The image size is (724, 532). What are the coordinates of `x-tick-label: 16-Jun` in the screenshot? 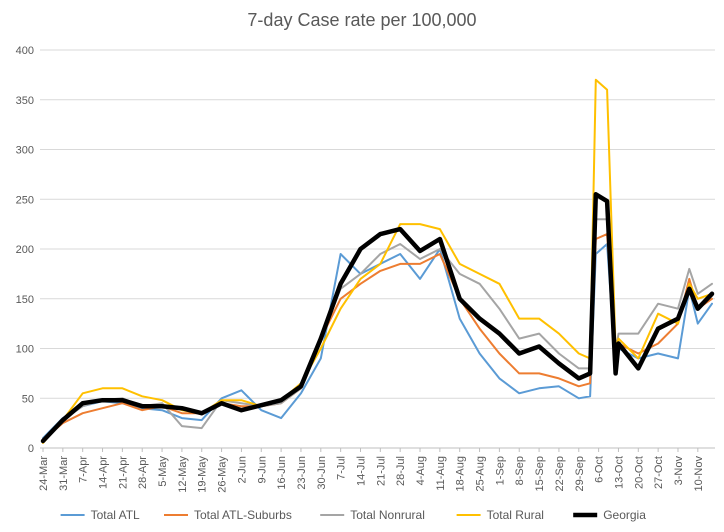 It's located at (282, 473).